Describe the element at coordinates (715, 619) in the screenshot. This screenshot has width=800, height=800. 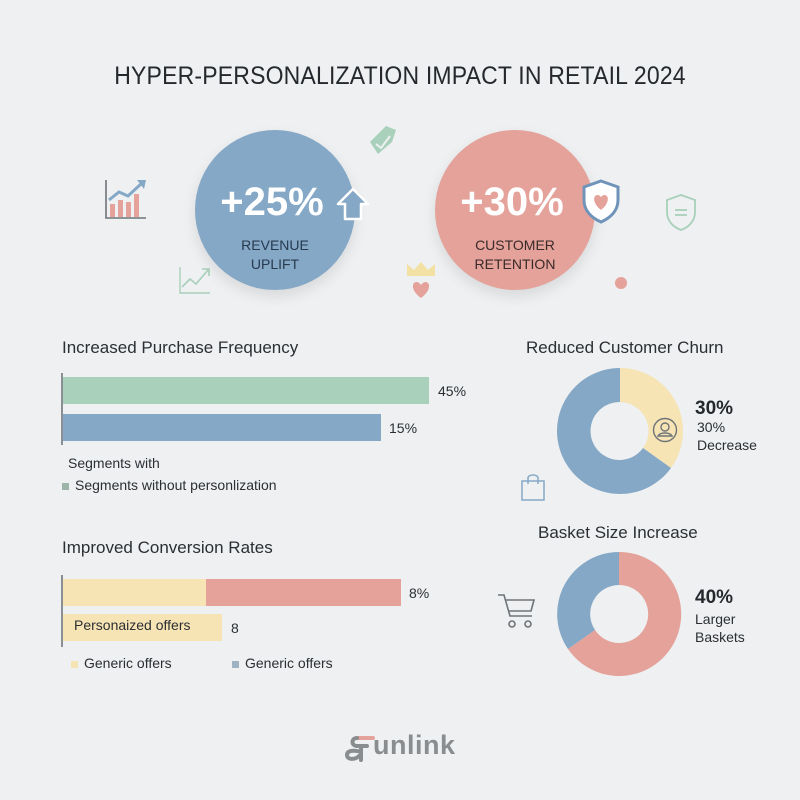
I see `basket-sub-1: Larger` at that location.